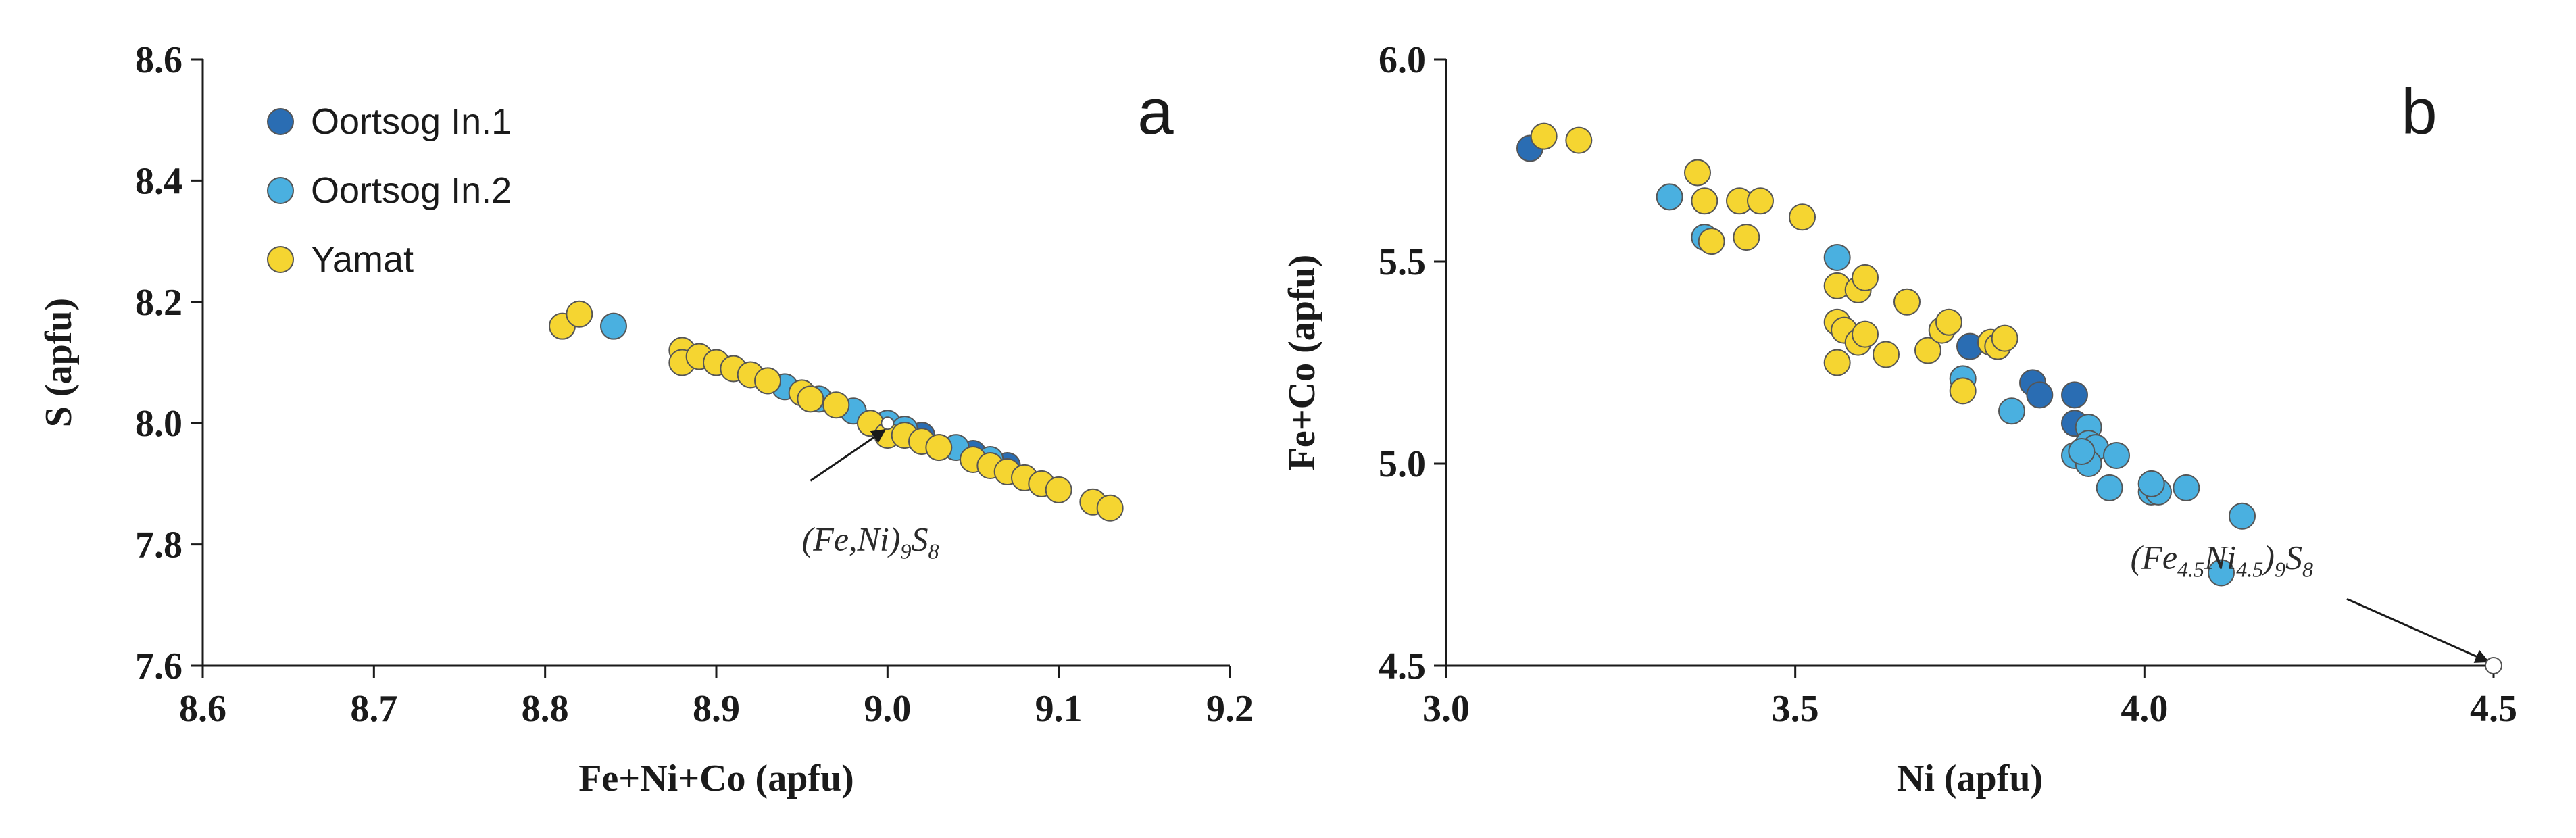  Describe the element at coordinates (1796, 709) in the screenshot. I see `x-tick-label: 3.5` at that location.